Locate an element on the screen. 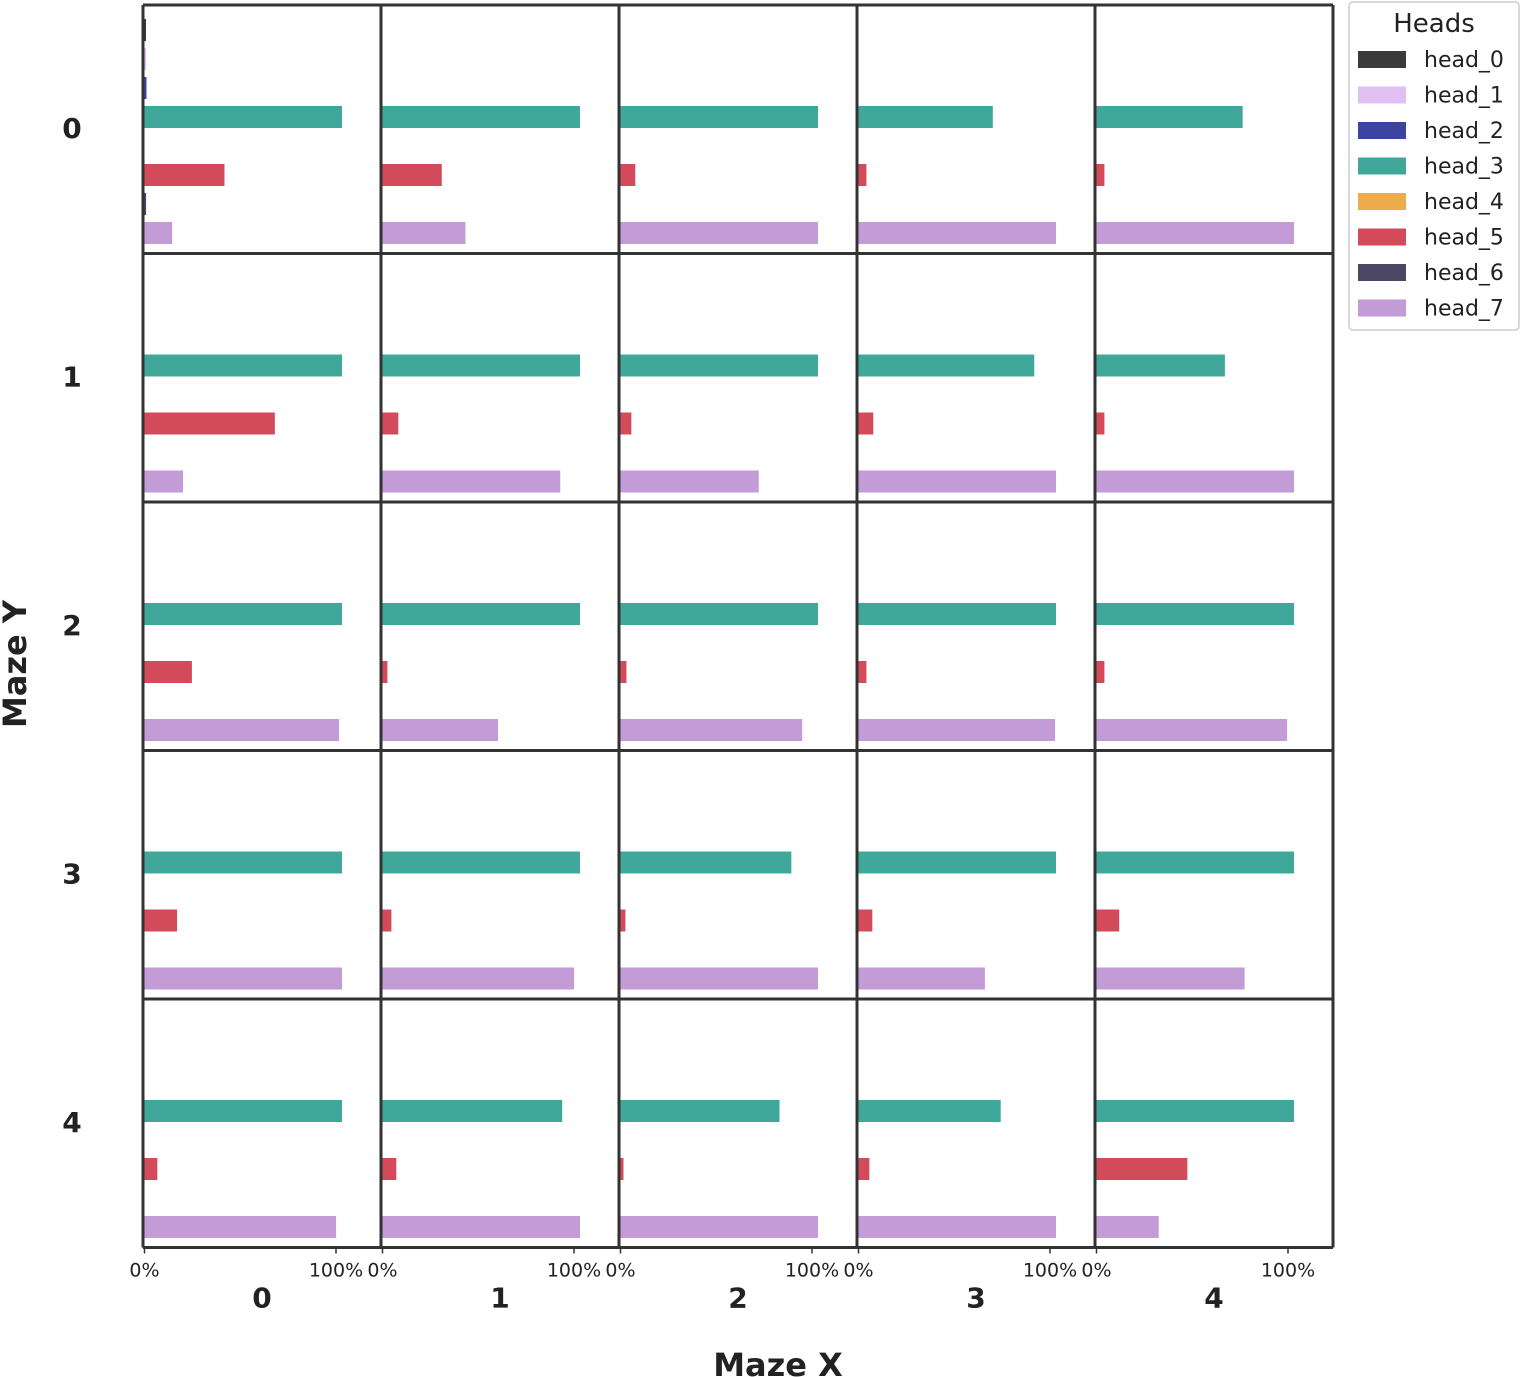  bar-head_3-x2-y1 is located at coordinates (719, 365).